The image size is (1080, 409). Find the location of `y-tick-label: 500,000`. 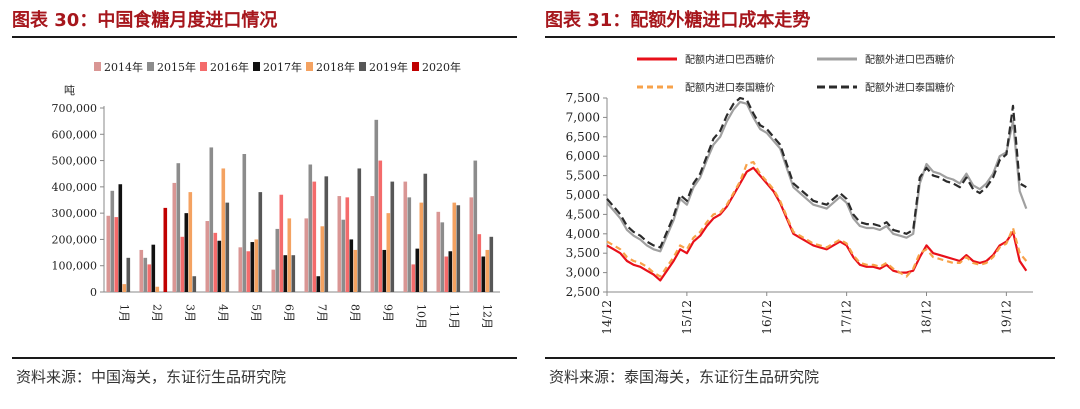

y-tick-label: 500,000 is located at coordinates (75, 161).